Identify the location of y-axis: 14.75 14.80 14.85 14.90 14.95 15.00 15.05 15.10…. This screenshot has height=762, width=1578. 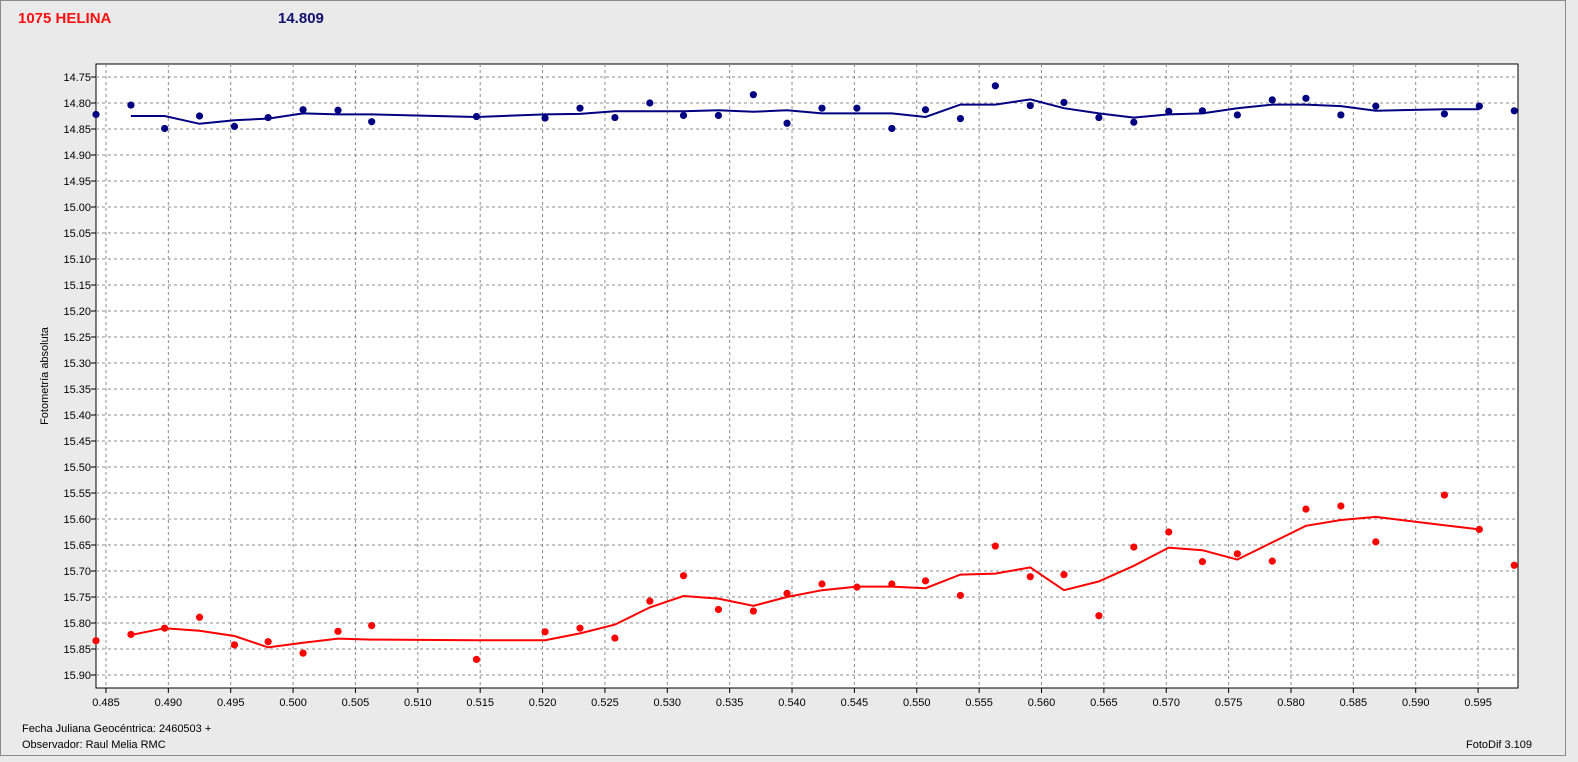
(79, 377).